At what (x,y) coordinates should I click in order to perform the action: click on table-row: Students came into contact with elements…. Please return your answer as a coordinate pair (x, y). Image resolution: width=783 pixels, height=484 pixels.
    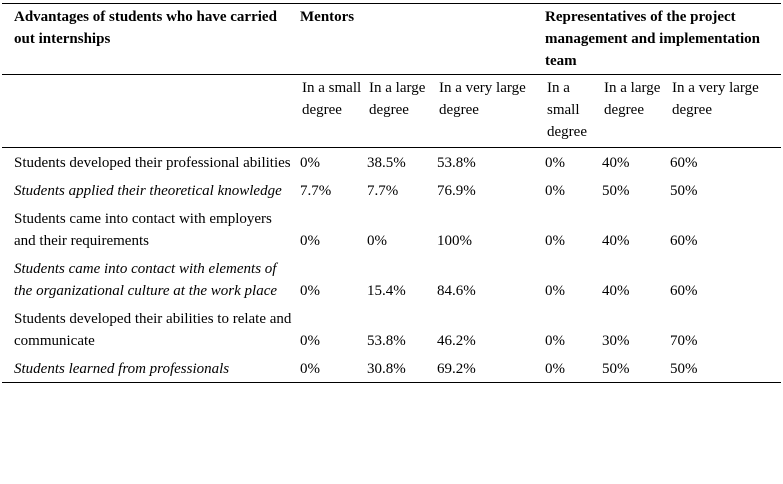
    Looking at the image, I should click on (391, 279).